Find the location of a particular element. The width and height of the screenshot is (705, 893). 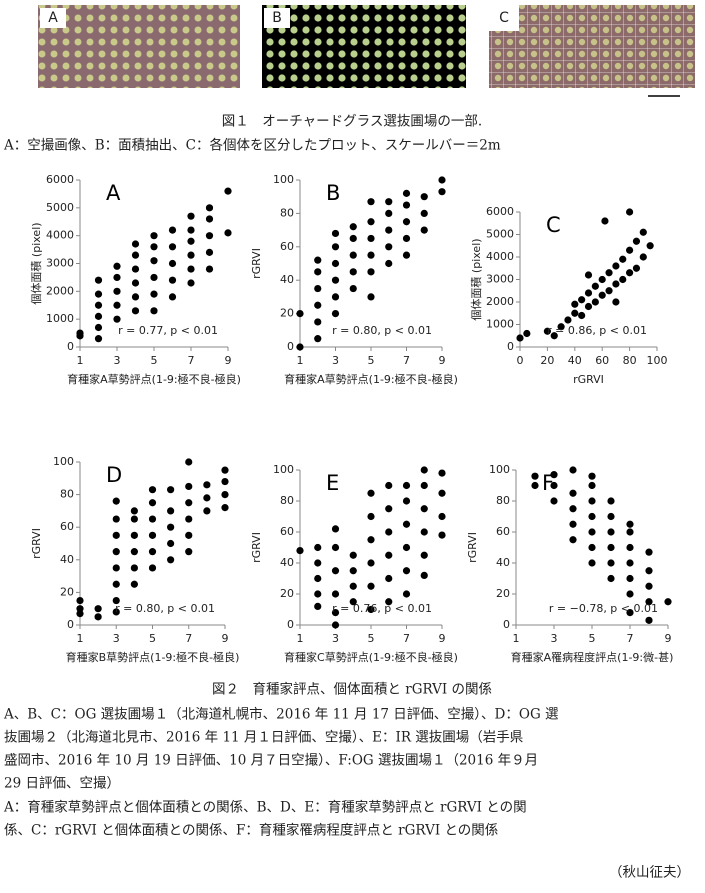

annotation: r = 0.80, p < 0.01 is located at coordinates (382, 330).